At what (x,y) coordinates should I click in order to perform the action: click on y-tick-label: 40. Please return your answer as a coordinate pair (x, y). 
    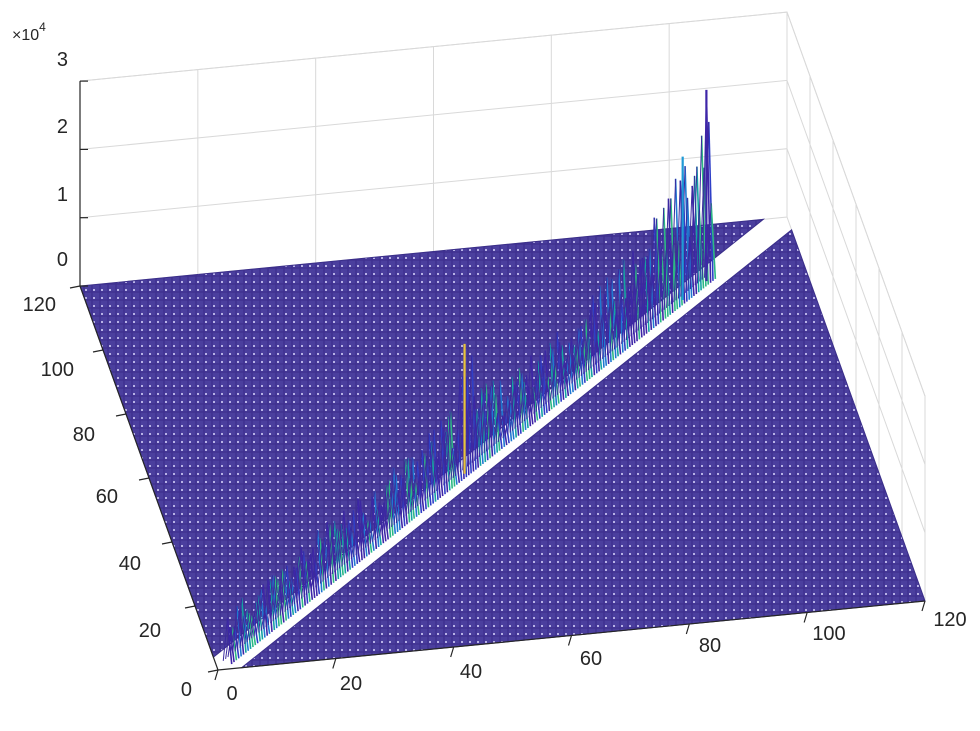
    Looking at the image, I should click on (130, 564).